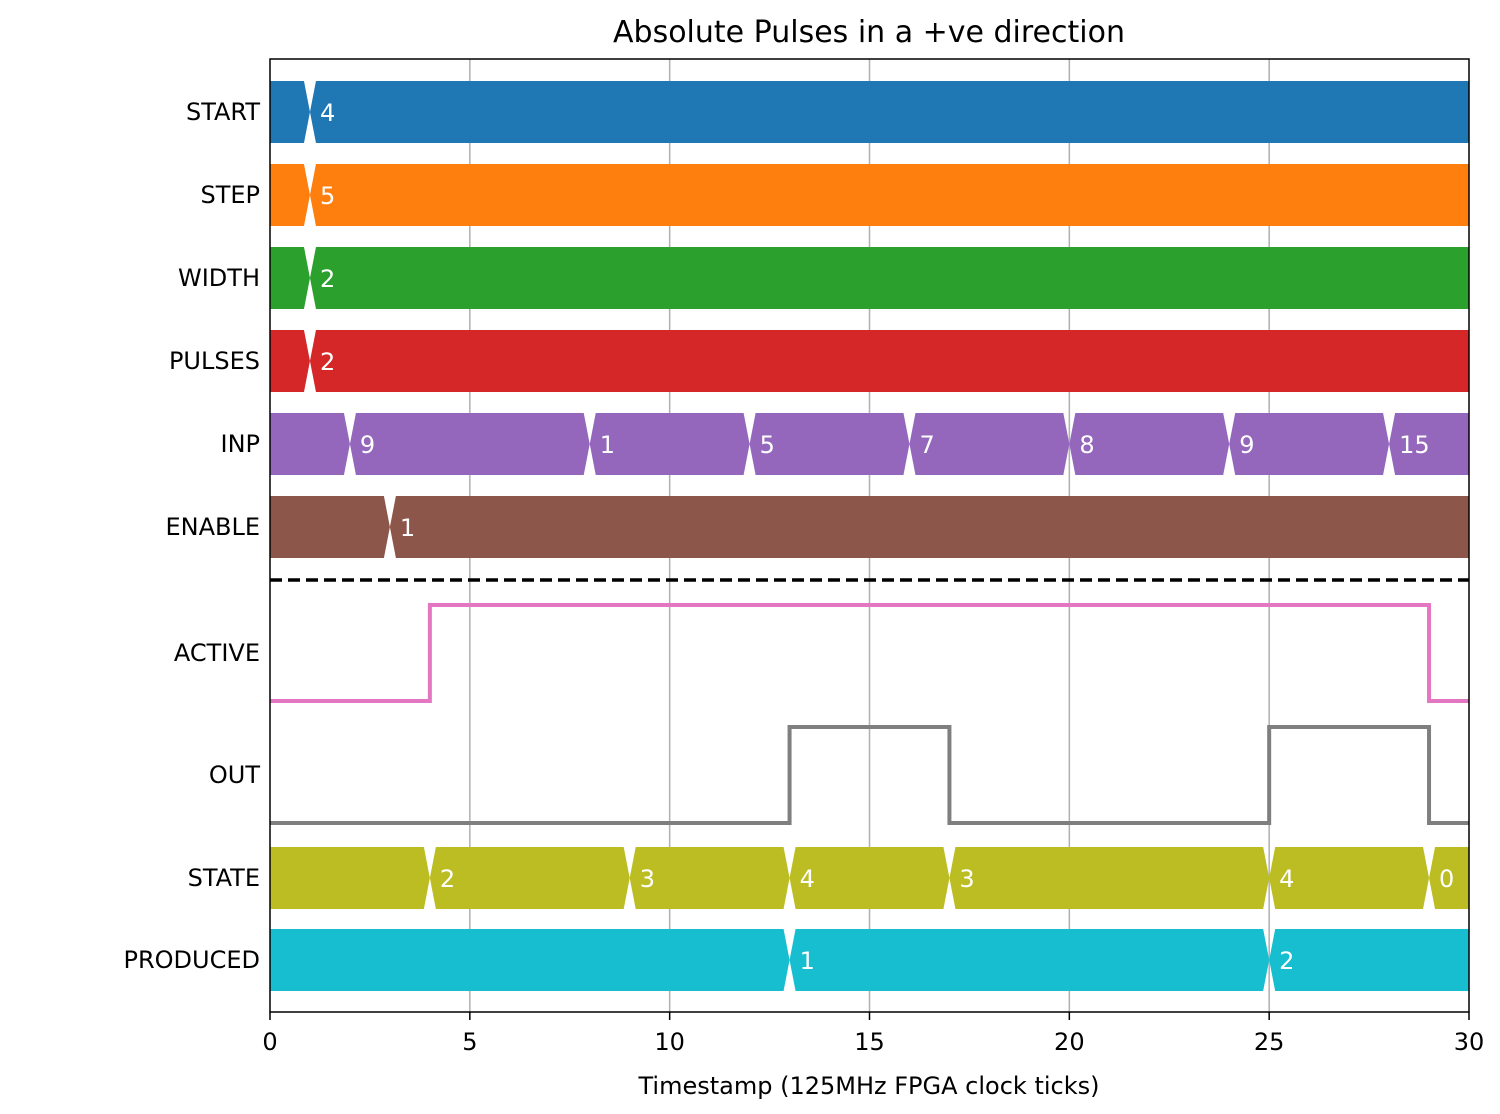 This screenshot has width=1500, height=1114. Describe the element at coordinates (1286, 879) in the screenshot. I see `value-label-state-4: 4` at that location.